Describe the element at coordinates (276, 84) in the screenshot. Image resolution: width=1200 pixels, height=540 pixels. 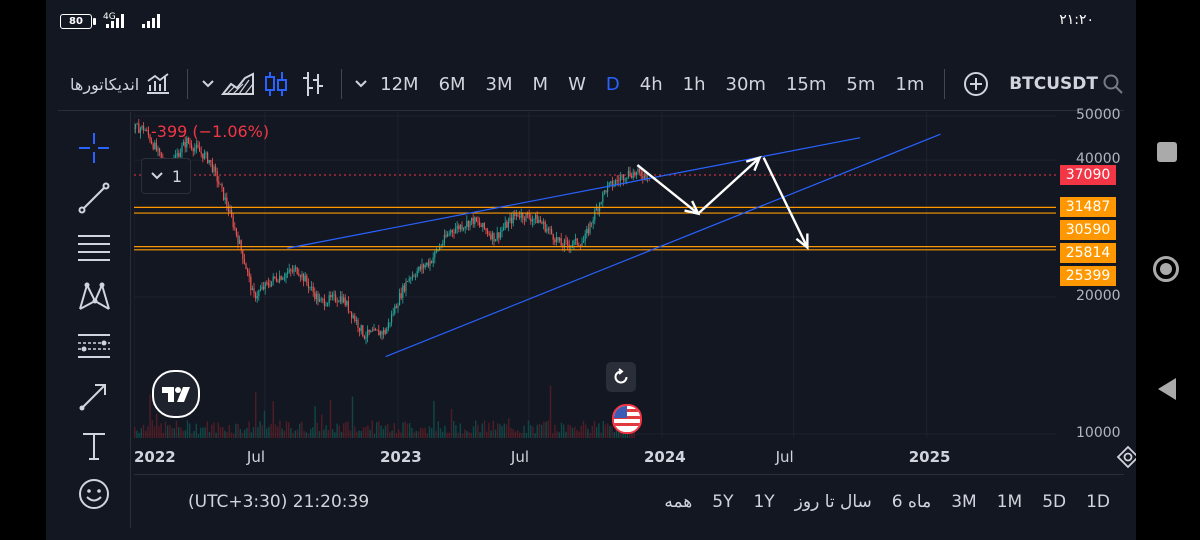
I see `candles-button` at that location.